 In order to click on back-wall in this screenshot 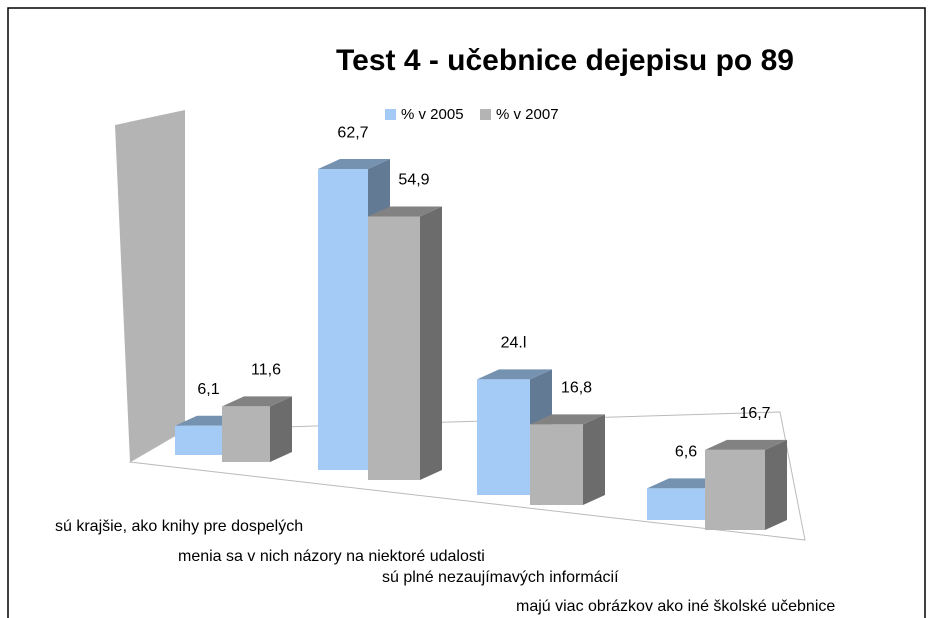, I will do `click(150, 286)`.